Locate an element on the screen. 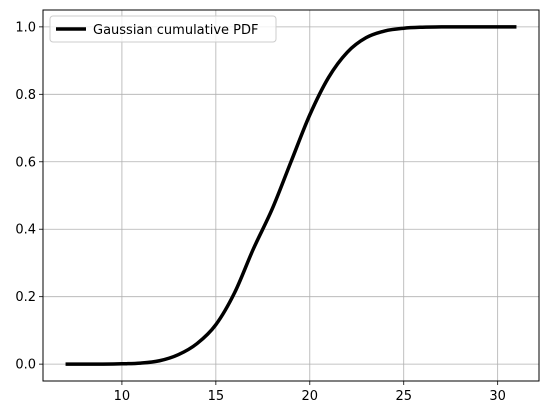 Image resolution: width=547 pixels, height=413 pixels. legend: Gaussian cumulative PDF is located at coordinates (163, 29).